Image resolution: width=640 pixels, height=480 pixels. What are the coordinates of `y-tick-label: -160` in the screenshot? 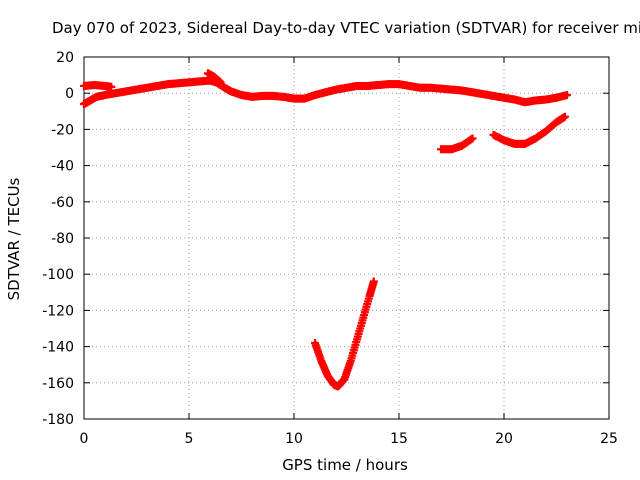 It's located at (58, 384).